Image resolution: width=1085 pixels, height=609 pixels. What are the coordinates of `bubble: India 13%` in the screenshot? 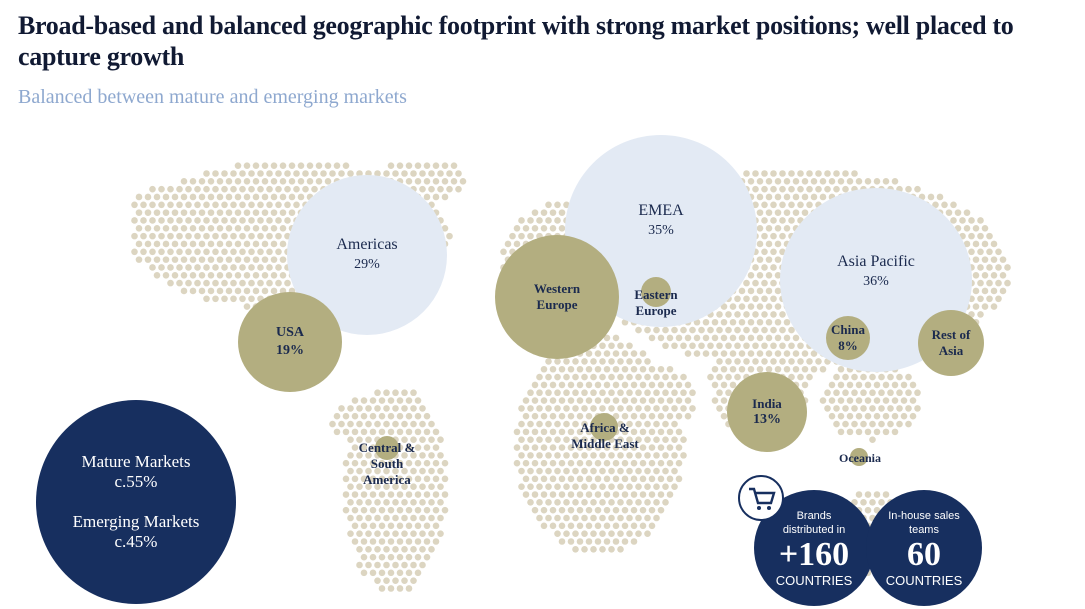 It's located at (767, 412).